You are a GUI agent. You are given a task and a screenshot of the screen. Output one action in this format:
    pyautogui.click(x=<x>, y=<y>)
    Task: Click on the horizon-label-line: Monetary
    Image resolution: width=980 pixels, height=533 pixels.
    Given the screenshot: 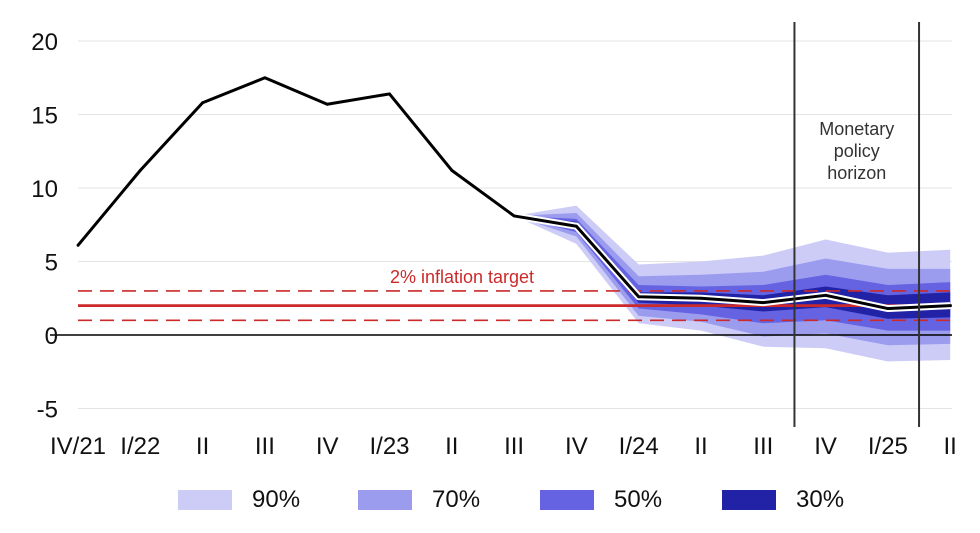 What is the action you would take?
    pyautogui.click(x=856, y=129)
    